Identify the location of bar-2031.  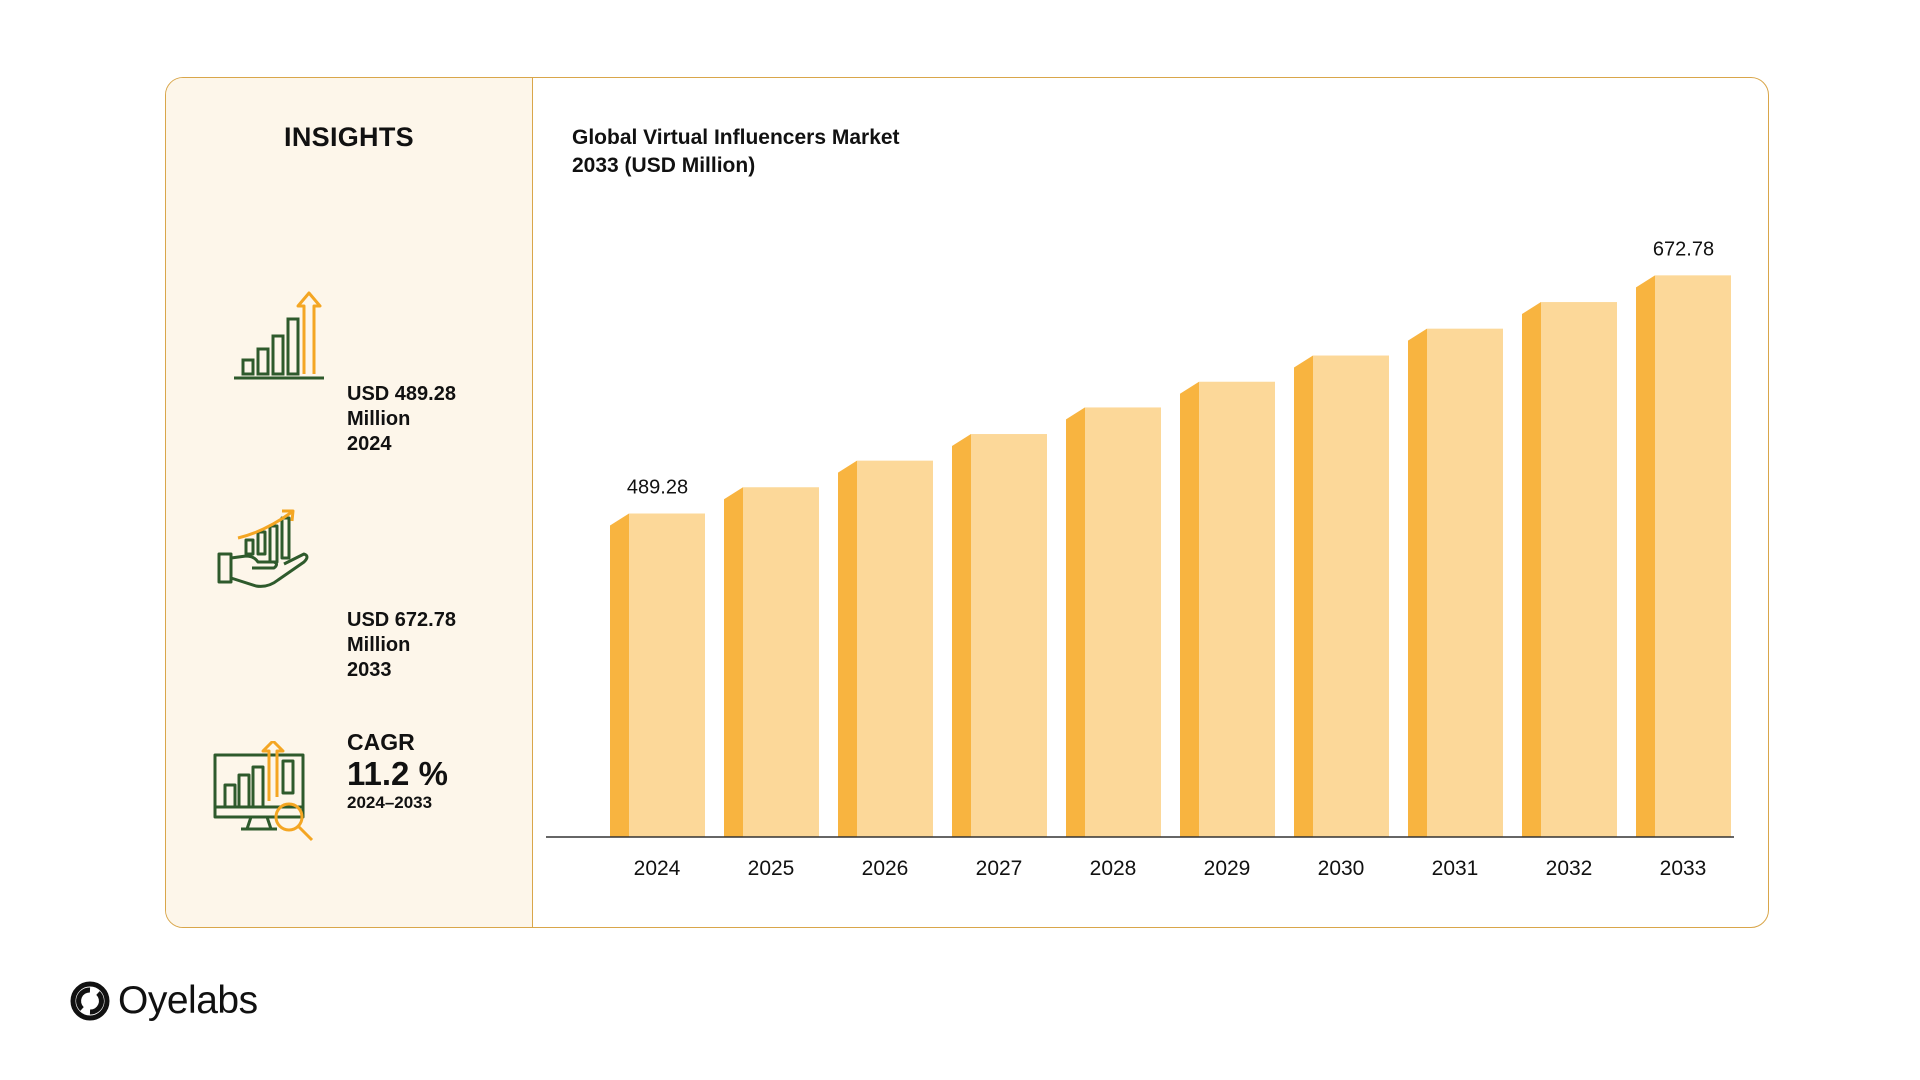
(1465, 582).